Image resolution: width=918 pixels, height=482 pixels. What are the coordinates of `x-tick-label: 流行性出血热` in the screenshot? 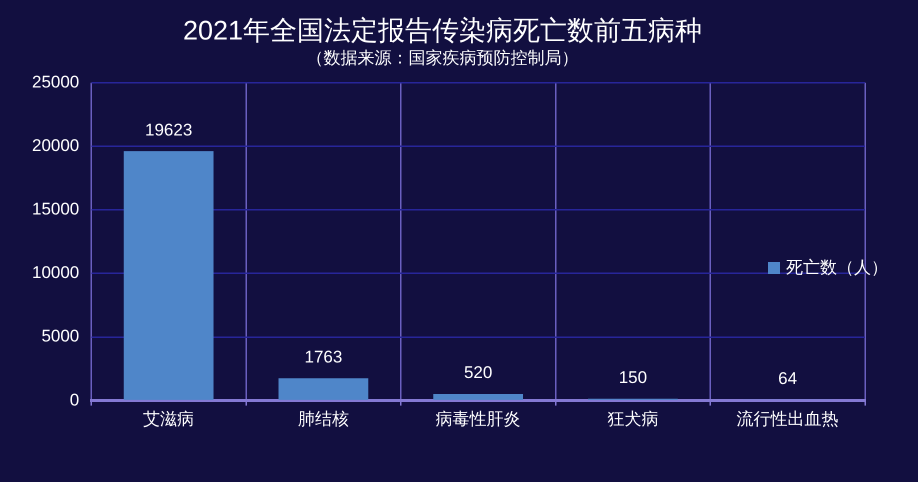 It's located at (787, 418).